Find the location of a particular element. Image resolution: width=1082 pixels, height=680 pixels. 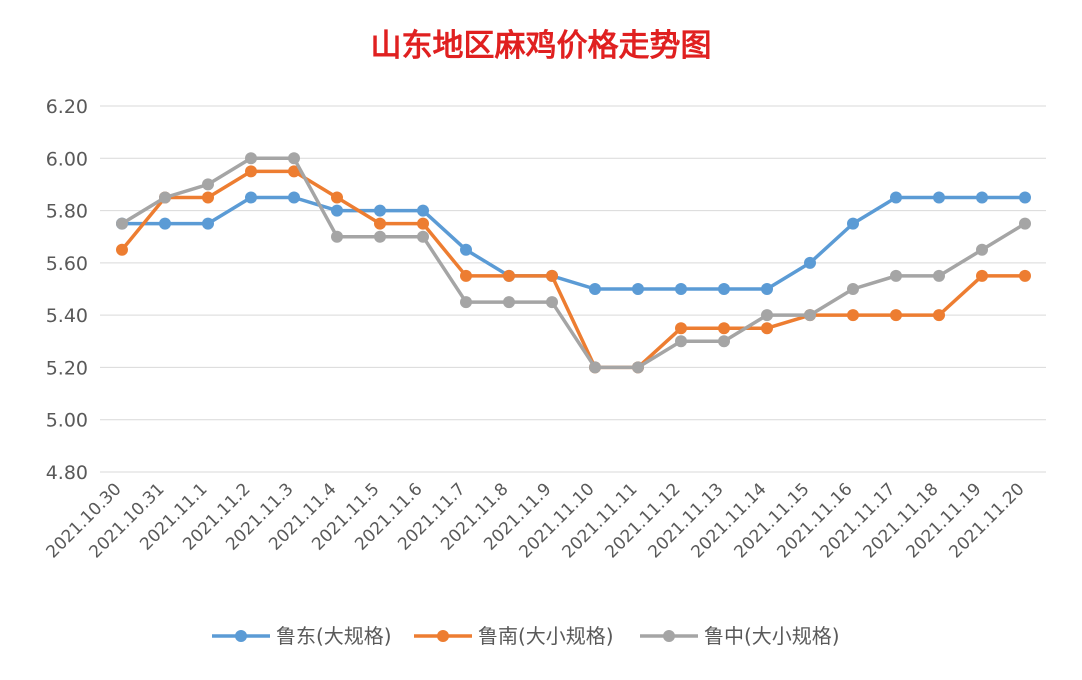

legend: 鲁东(大规格) 鲁南(大小规格) 鲁中(大小规格) is located at coordinates (526, 636).